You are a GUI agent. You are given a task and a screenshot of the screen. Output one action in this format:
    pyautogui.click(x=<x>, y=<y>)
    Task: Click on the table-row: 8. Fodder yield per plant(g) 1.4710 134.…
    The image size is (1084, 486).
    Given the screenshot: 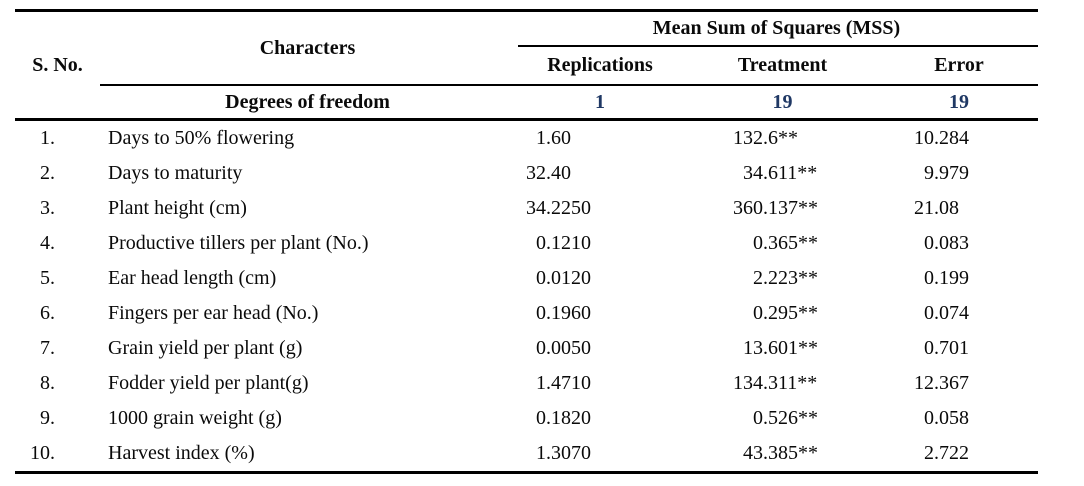 What is the action you would take?
    pyautogui.click(x=526, y=383)
    